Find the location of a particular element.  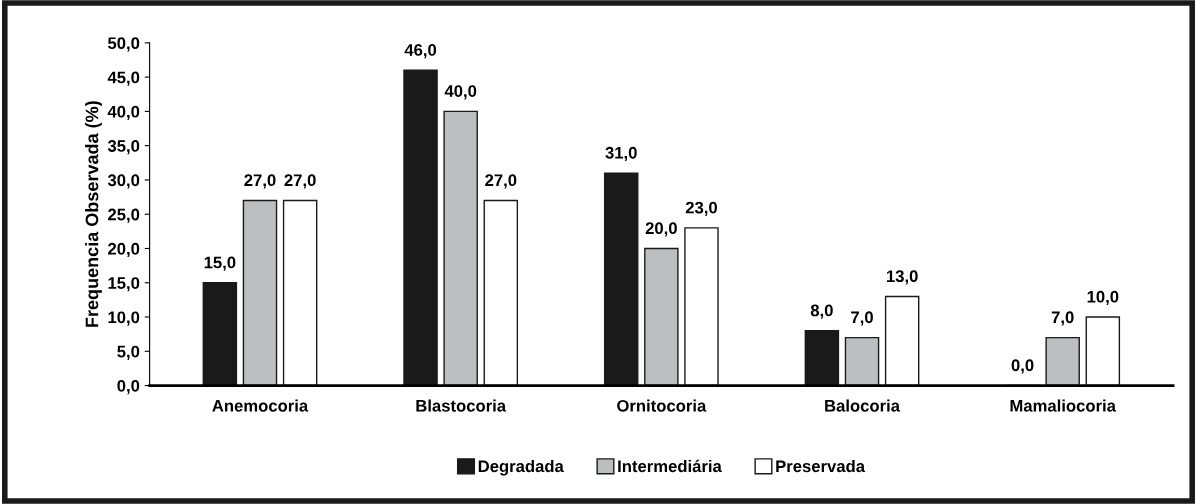

y-tick-label: 25,0 is located at coordinates (124, 215).